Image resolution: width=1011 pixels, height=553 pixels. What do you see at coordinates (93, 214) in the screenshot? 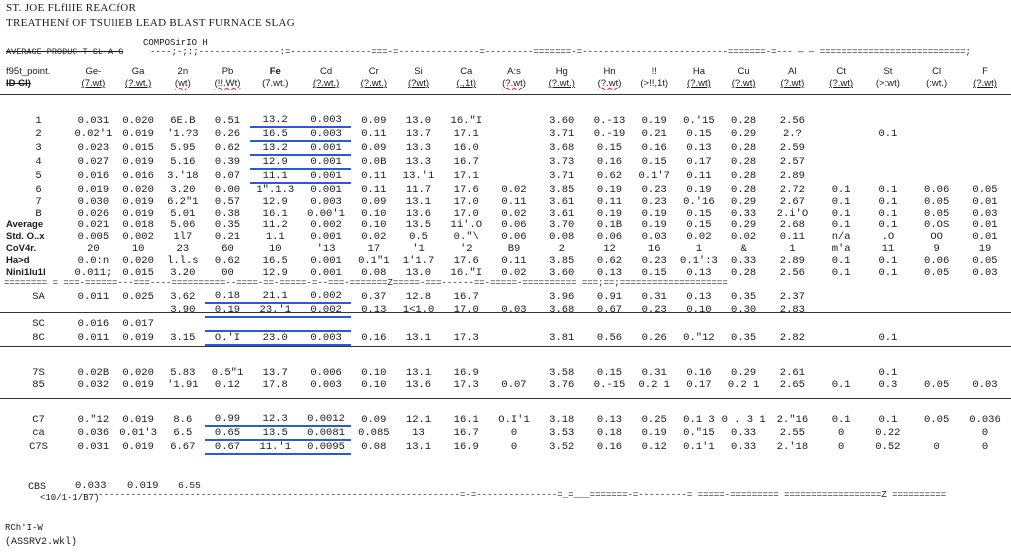
I see `table-cell: 0.026` at bounding box center [93, 214].